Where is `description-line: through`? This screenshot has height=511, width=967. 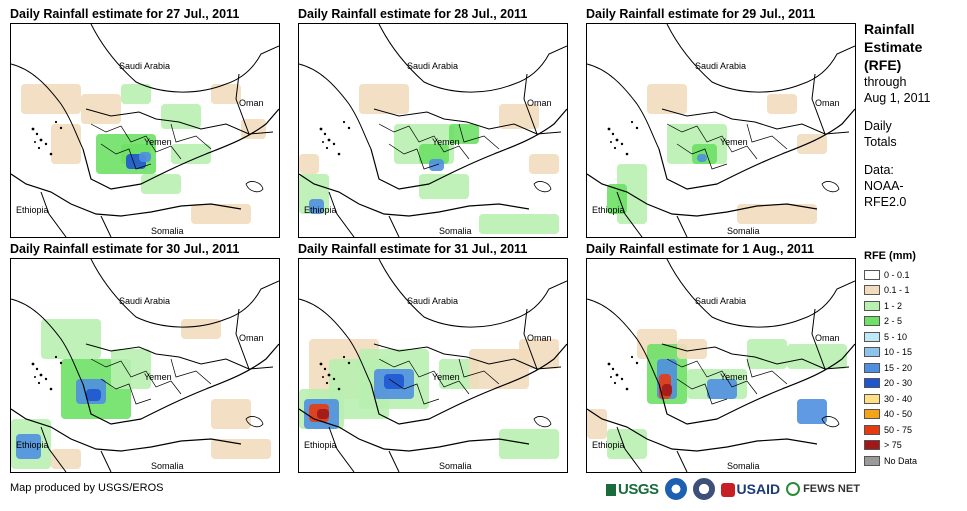 description-line: through is located at coordinates (885, 82).